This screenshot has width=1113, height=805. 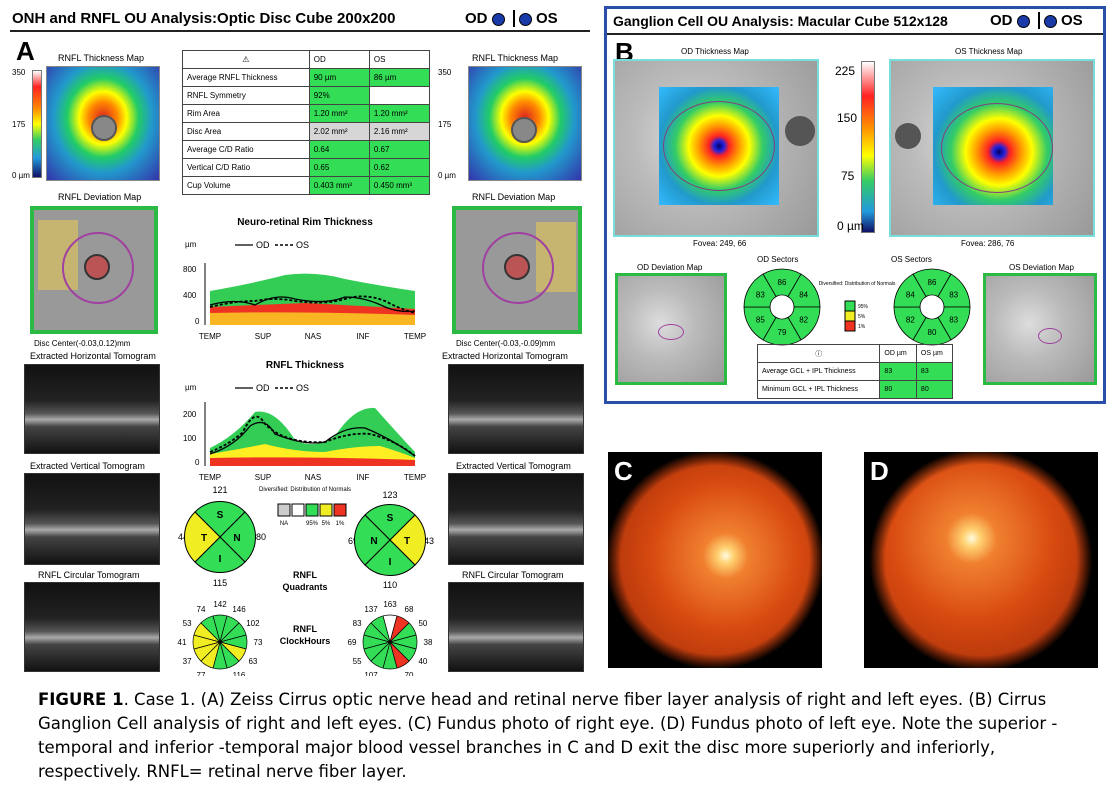 What do you see at coordinates (862, 327) in the screenshot?
I see `gc-legend-item: 1%` at bounding box center [862, 327].